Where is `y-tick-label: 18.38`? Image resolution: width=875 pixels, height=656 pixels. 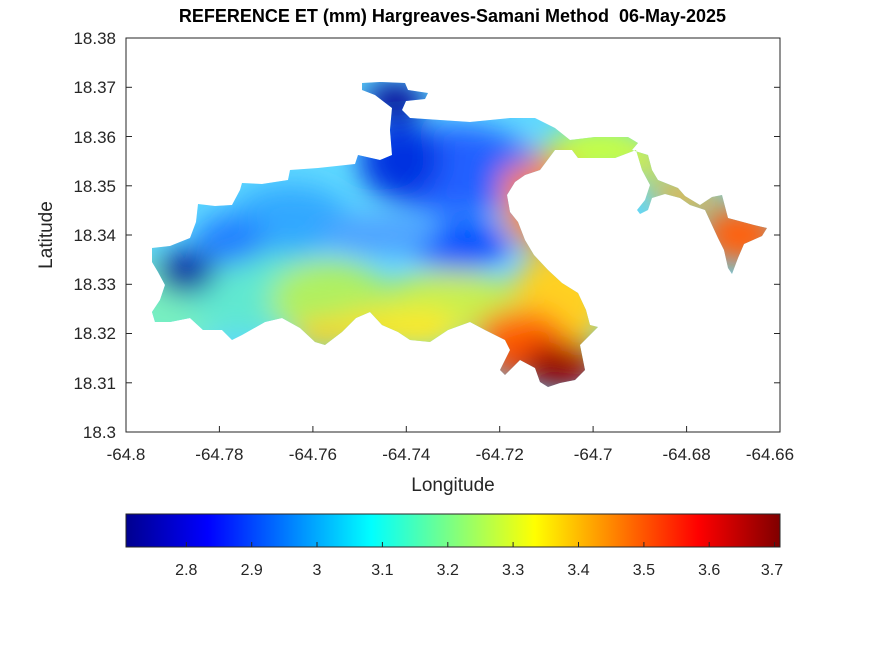
y-tick-label: 18.38 is located at coordinates (94, 38).